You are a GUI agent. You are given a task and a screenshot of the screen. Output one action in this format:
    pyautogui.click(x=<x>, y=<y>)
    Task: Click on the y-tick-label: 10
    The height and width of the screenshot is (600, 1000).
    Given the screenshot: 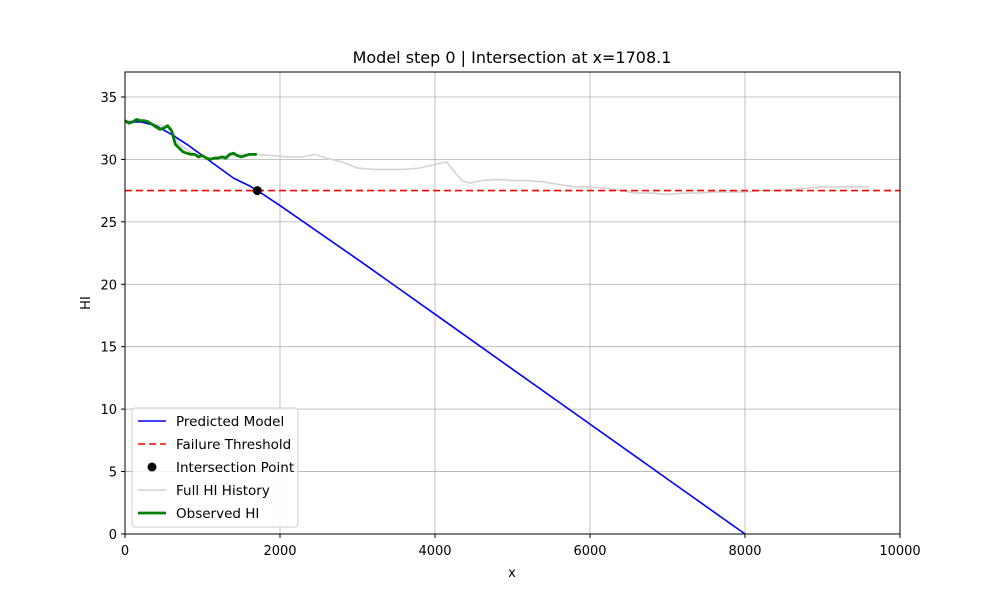 What is the action you would take?
    pyautogui.click(x=108, y=410)
    